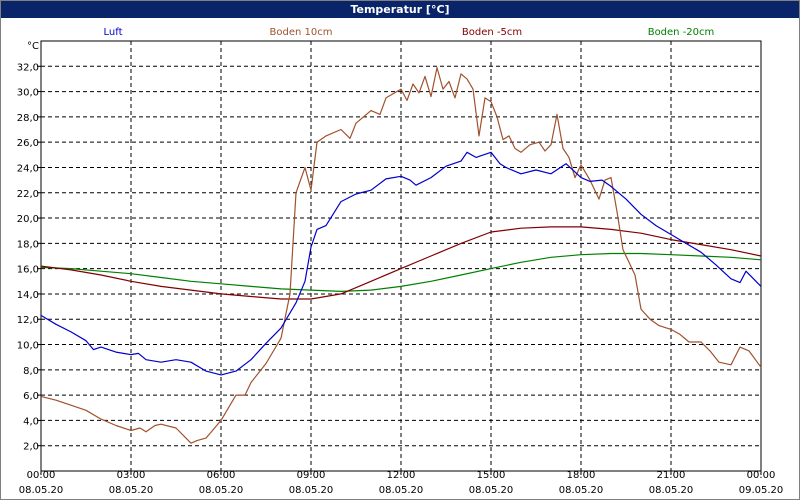 The height and width of the screenshot is (501, 800). I want to click on series-line-boden-5cm, so click(401, 263).